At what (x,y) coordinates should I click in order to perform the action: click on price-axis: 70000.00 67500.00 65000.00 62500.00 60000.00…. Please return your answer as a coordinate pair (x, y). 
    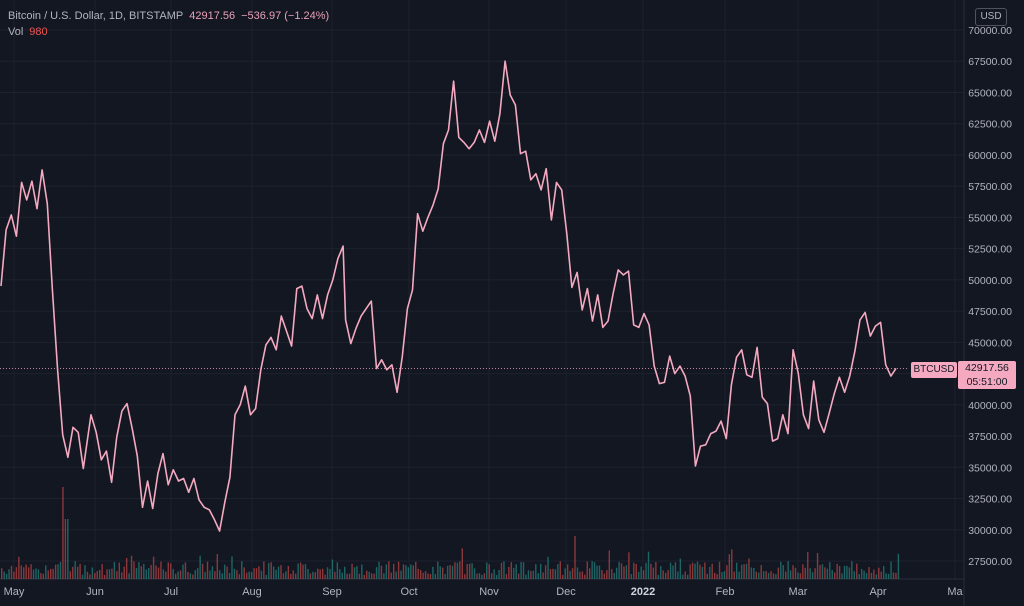
    Looking at the image, I should click on (990, 296).